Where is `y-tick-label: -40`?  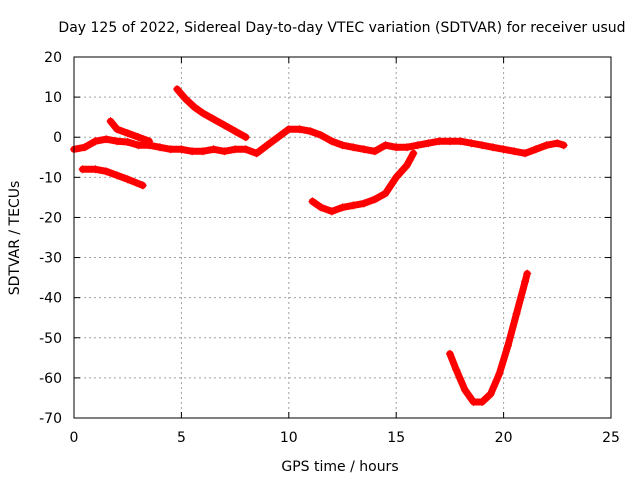 y-tick-label: -40 is located at coordinates (50, 299).